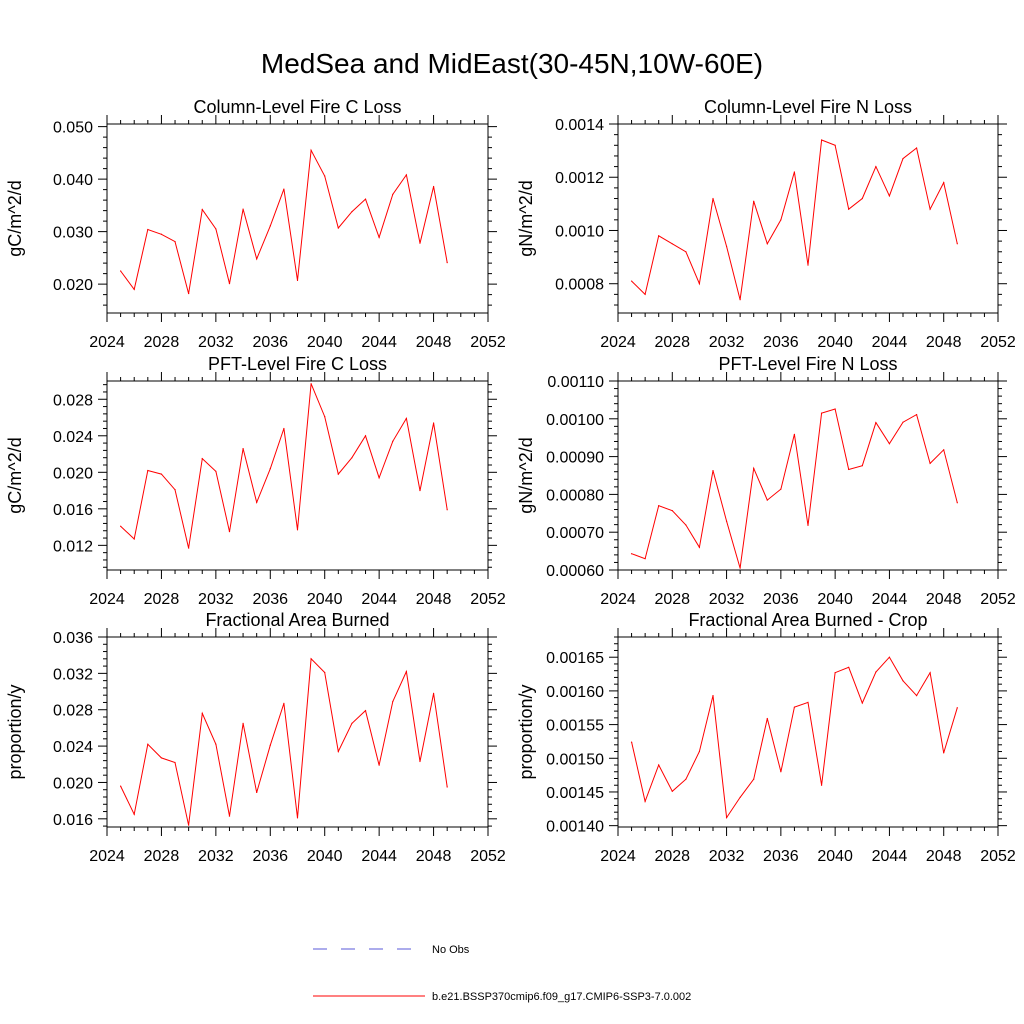 This screenshot has width=1024, height=1024. What do you see at coordinates (575, 571) in the screenshot?
I see `y-tick-label: 0.00060` at bounding box center [575, 571].